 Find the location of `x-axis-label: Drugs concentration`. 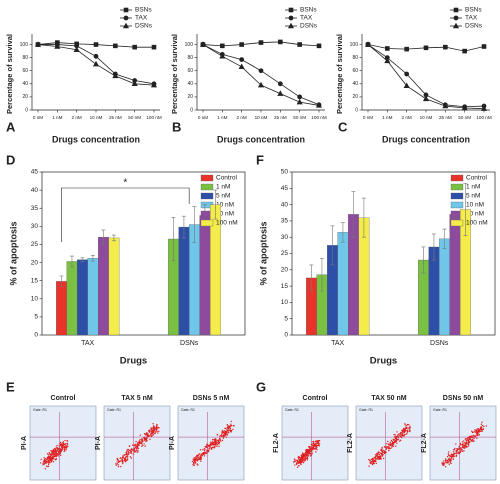

x-axis-label: Drugs concentration is located at coordinates (96, 139).